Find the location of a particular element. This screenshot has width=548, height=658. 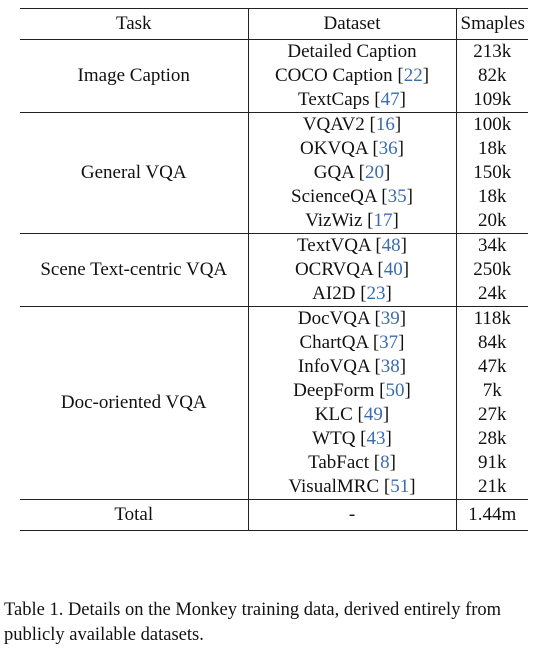

citation-link: 22 is located at coordinates (413, 75).